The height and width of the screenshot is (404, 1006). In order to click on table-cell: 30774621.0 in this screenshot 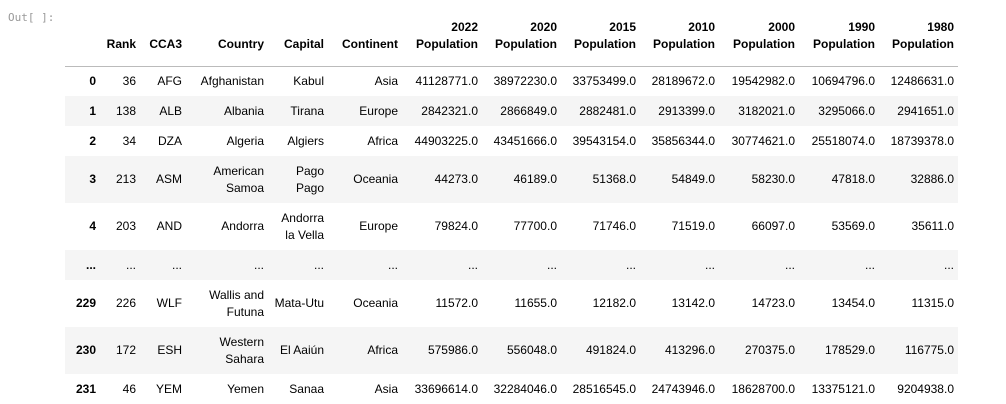, I will do `click(763, 140)`.